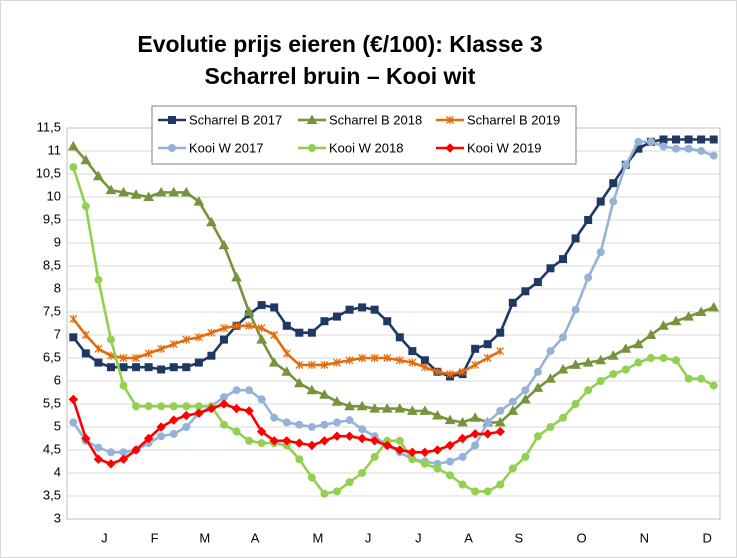 The width and height of the screenshot is (737, 558). Describe the element at coordinates (364, 135) in the screenshot. I see `legend-box` at that location.